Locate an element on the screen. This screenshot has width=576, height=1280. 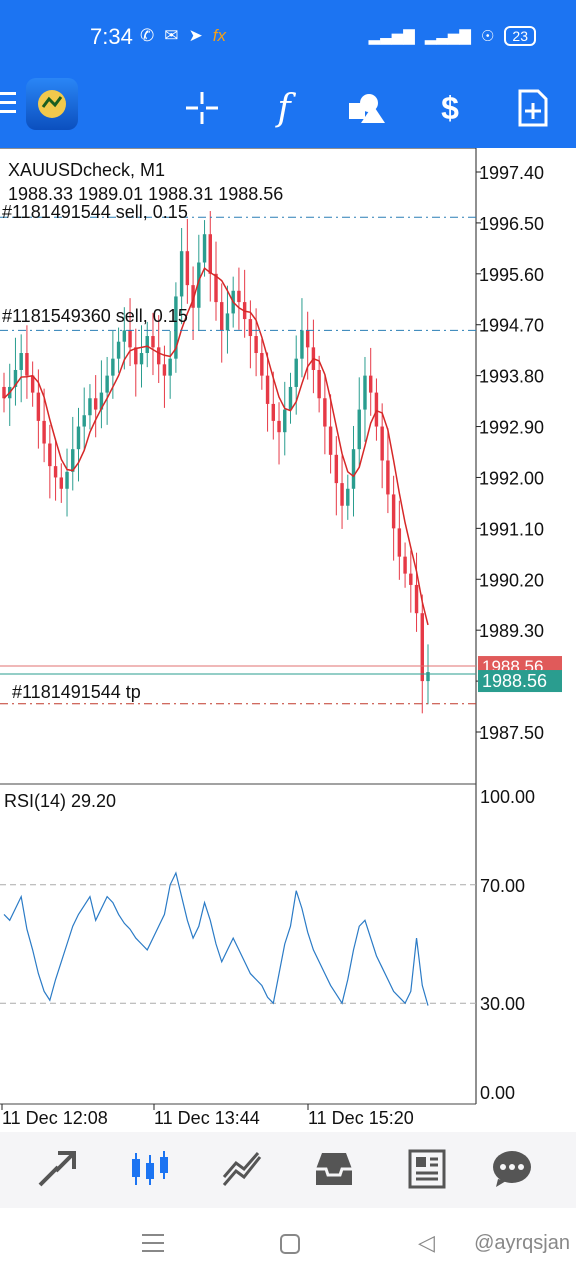
ohlc-label: 1988.33 1989.01 1988.31 1988.56 is located at coordinates (146, 194).